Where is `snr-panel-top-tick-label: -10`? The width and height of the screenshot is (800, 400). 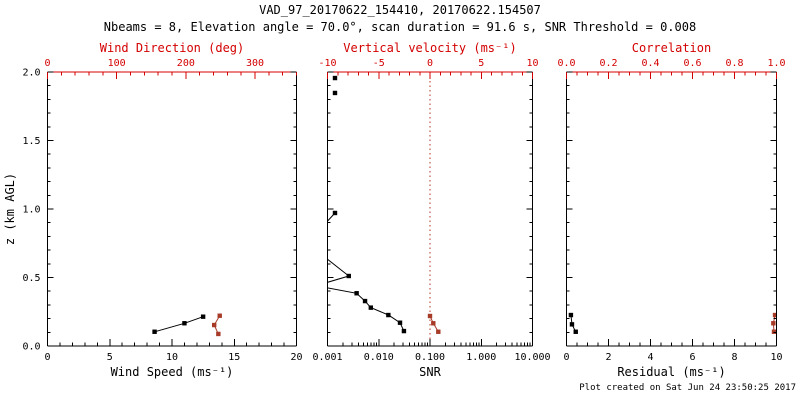
snr-panel-top-tick-label: -10 is located at coordinates (327, 63).